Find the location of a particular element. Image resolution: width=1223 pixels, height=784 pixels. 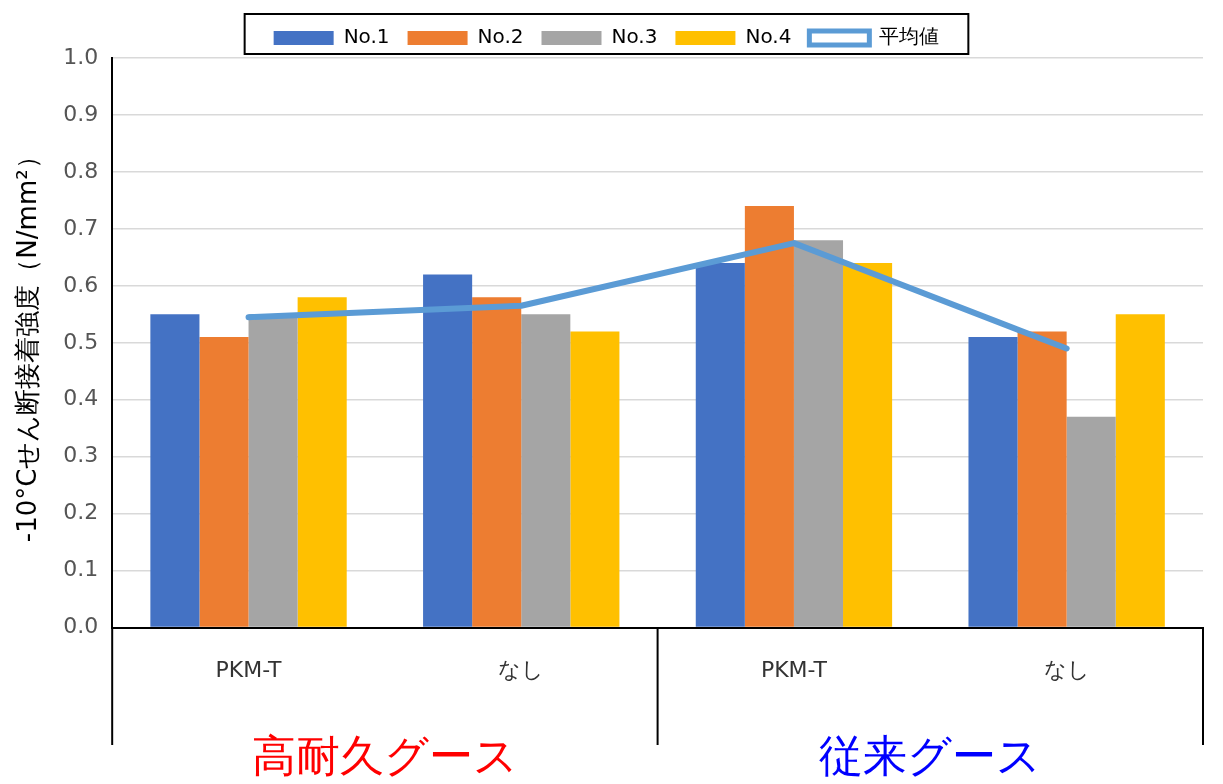

y-tick-label: 0.9 is located at coordinates (81, 113).